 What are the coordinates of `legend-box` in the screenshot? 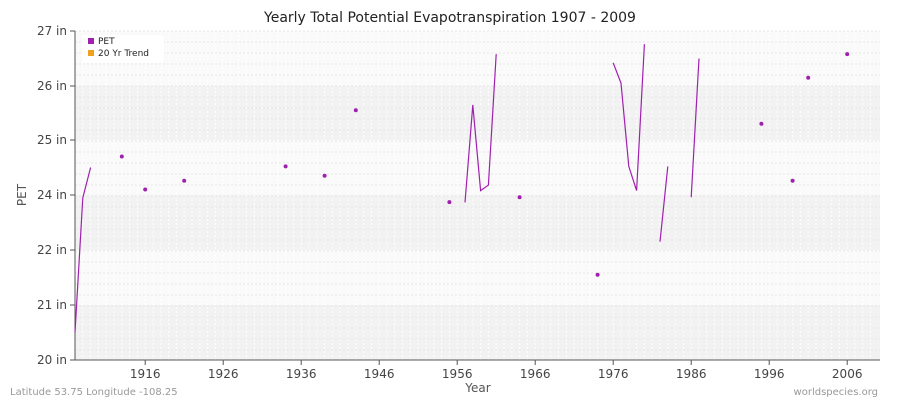 It's located at (123, 49).